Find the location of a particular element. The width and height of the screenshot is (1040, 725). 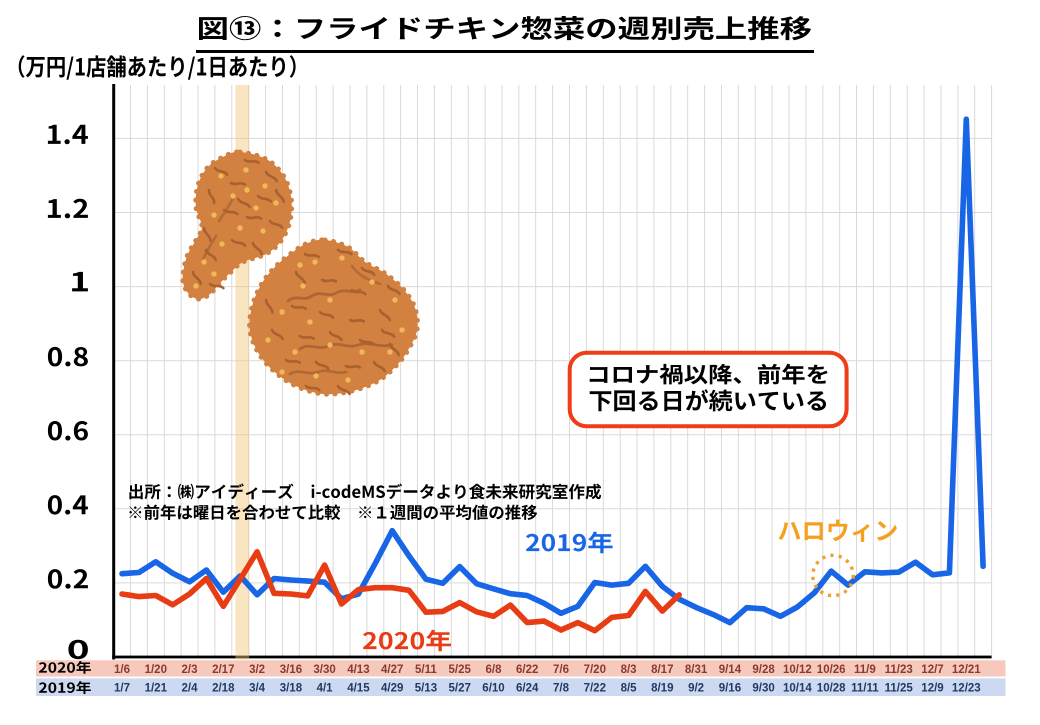

svg-text: 5/13 is located at coordinates (426, 688).